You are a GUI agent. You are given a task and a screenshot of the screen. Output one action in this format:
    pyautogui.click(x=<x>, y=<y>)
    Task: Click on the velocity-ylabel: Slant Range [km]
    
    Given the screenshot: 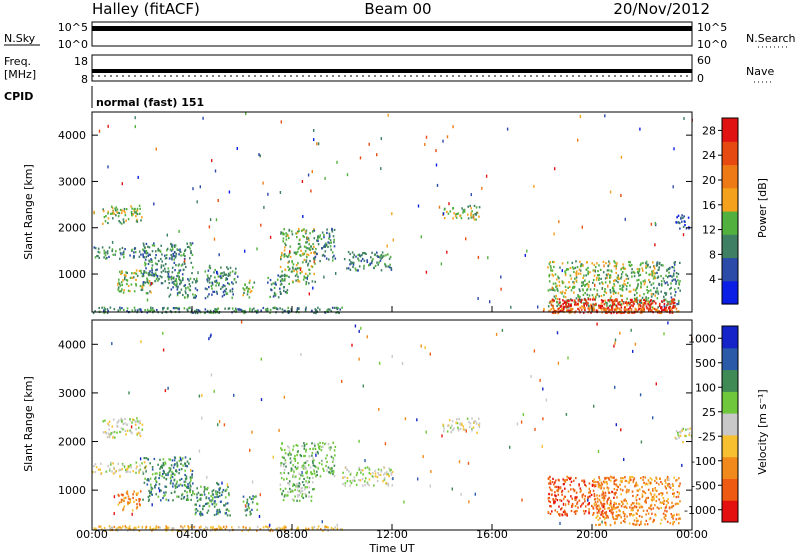 What is the action you would take?
    pyautogui.click(x=28, y=424)
    